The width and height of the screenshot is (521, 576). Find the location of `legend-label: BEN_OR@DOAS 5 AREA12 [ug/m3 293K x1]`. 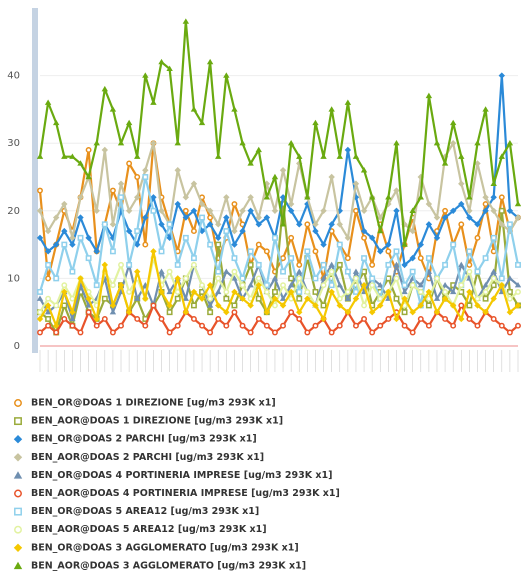

legend-label: BEN_OR@DOAS 5 AREA12 [ug/m3 293K x1] is located at coordinates (145, 511).